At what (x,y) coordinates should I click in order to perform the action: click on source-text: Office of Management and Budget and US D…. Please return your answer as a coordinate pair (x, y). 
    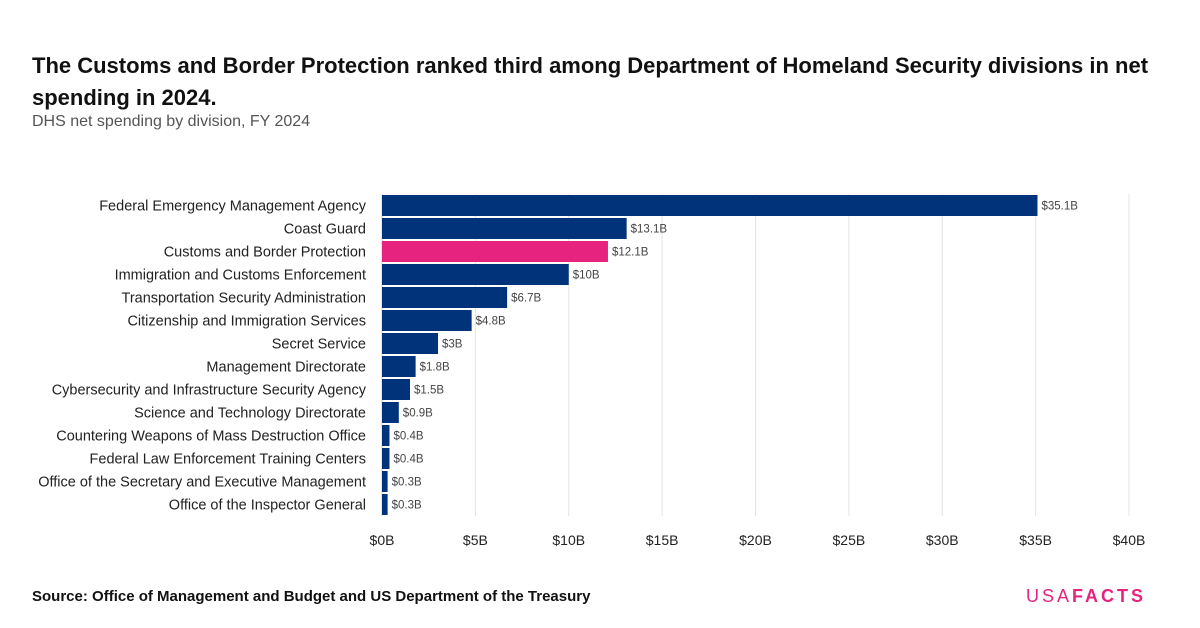
    Looking at the image, I should click on (341, 596).